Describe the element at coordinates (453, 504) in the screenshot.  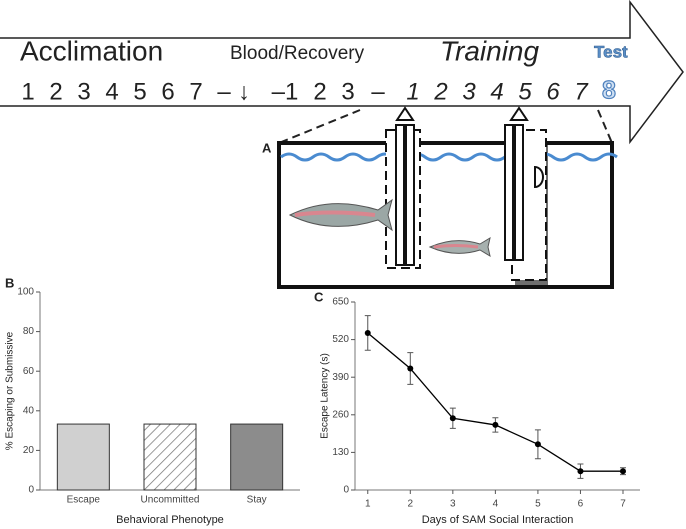
I see `x-tick-label: 3` at that location.